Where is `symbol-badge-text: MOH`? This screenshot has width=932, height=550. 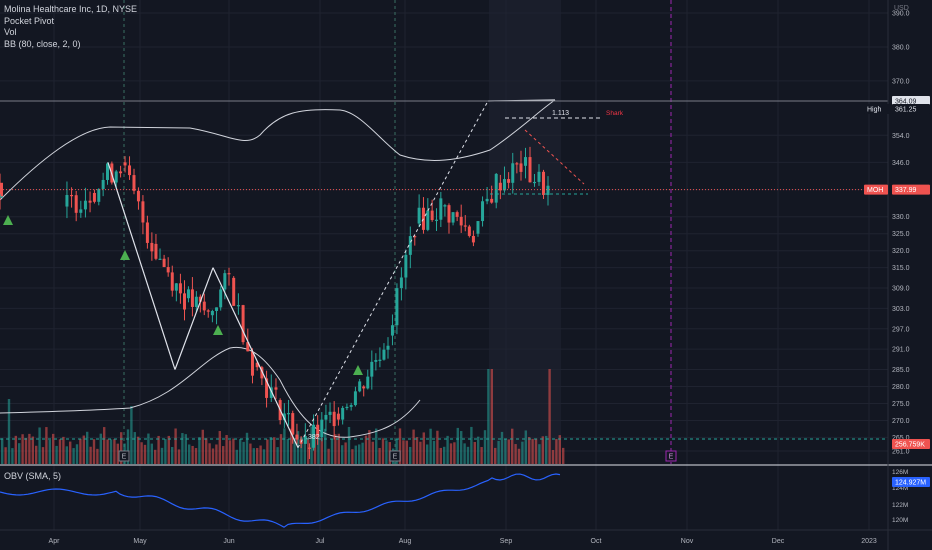 symbol-badge-text: MOH is located at coordinates (875, 190).